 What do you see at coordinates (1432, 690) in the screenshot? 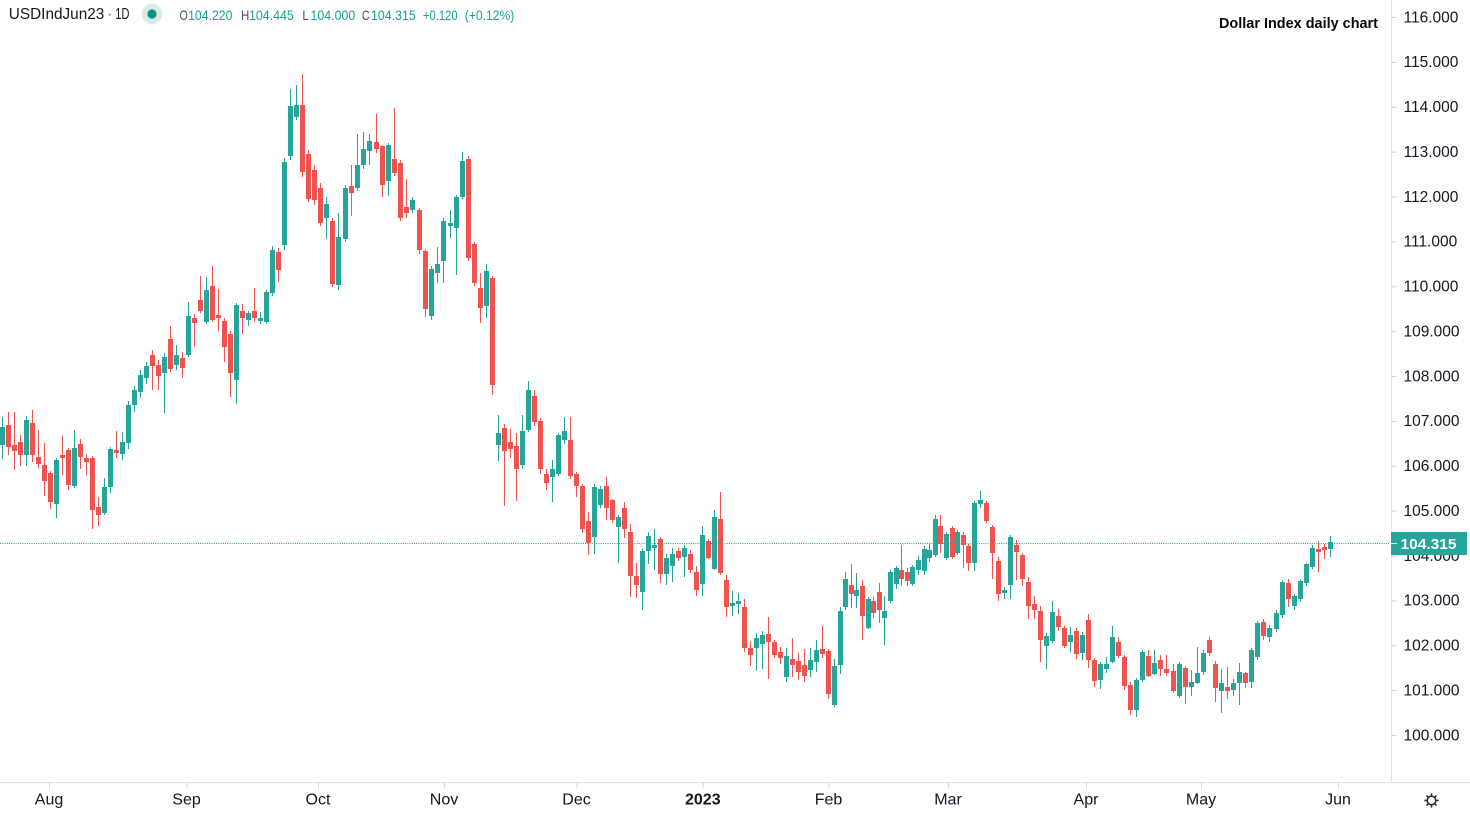
I see `svg-text: 101.000` at bounding box center [1432, 690].